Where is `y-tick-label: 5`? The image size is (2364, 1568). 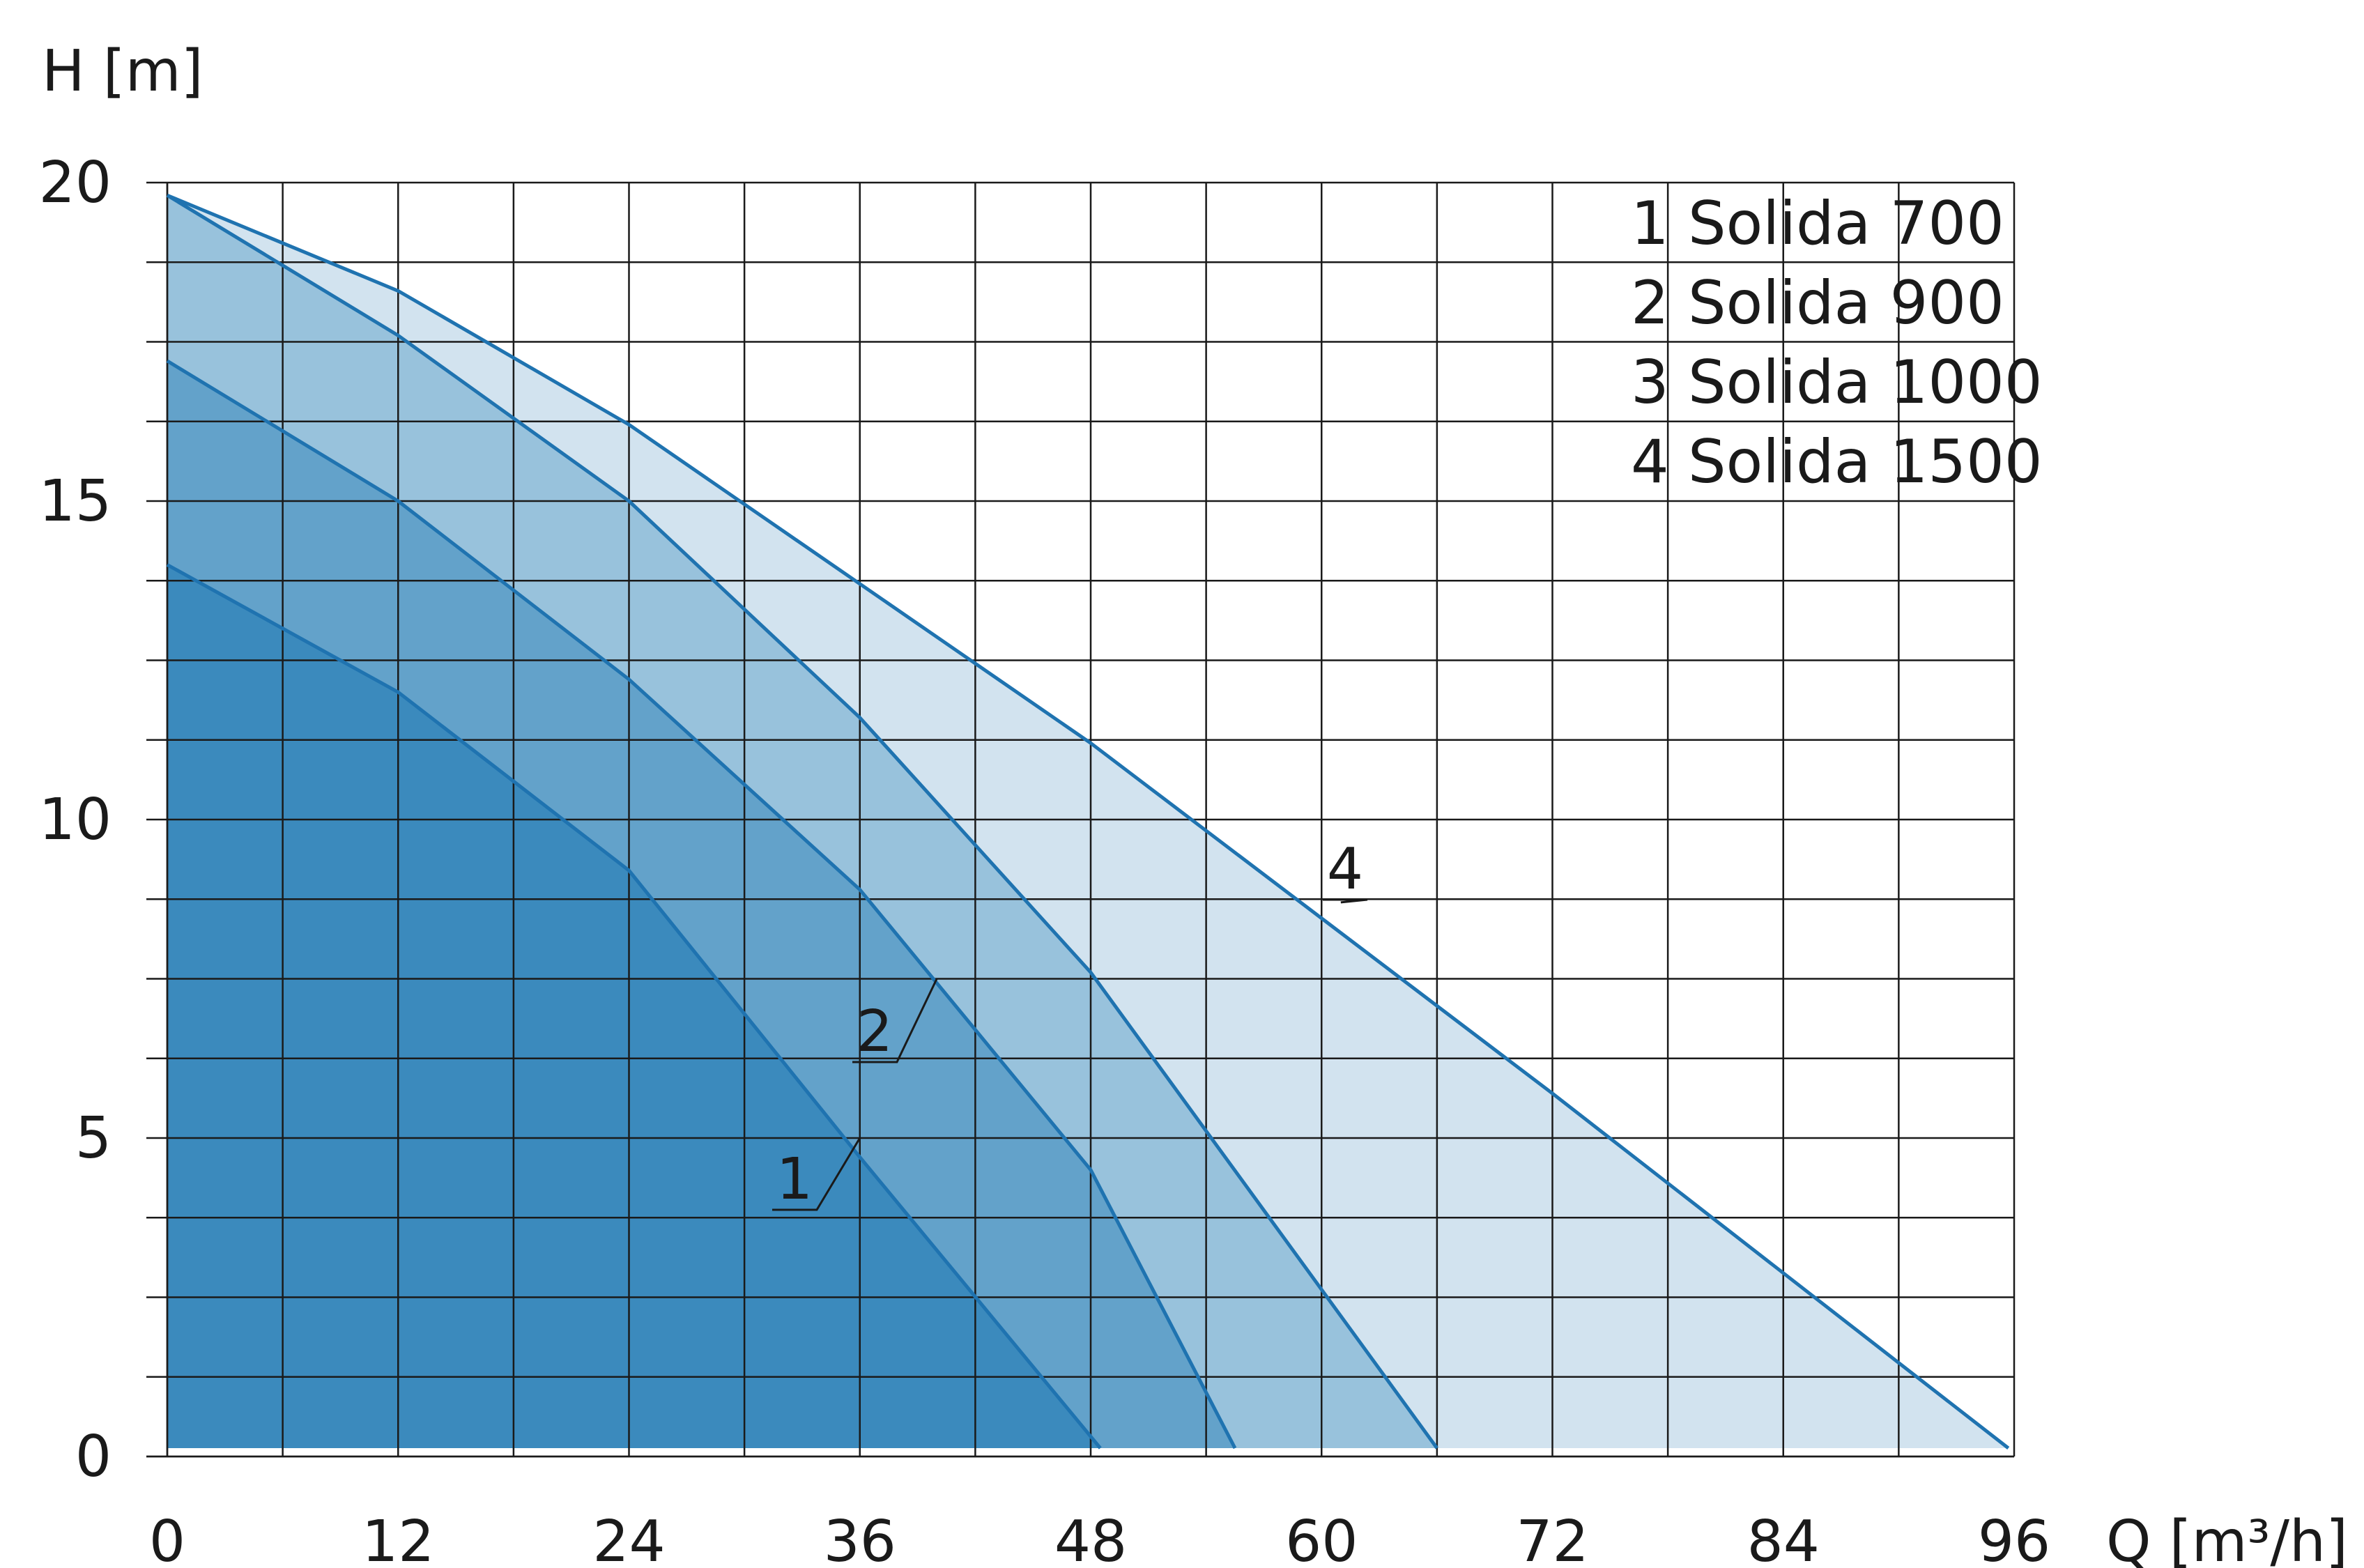 y-tick-label: 5 is located at coordinates (93, 1138).